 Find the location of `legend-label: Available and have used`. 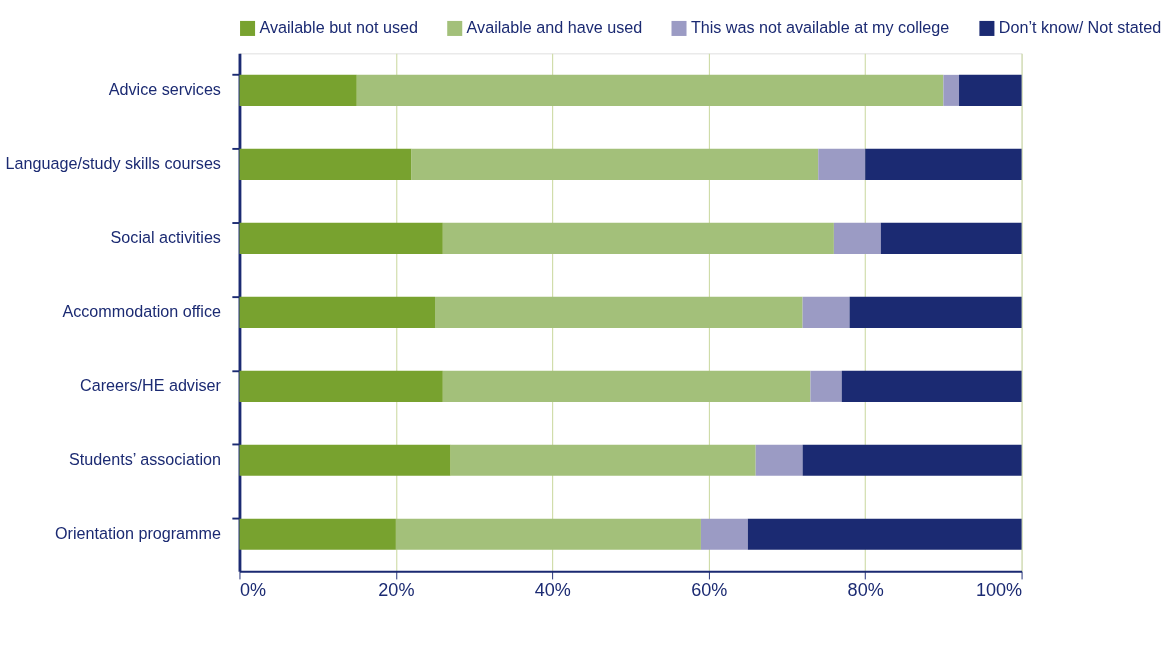

legend-label: Available and have used is located at coordinates (554, 27).